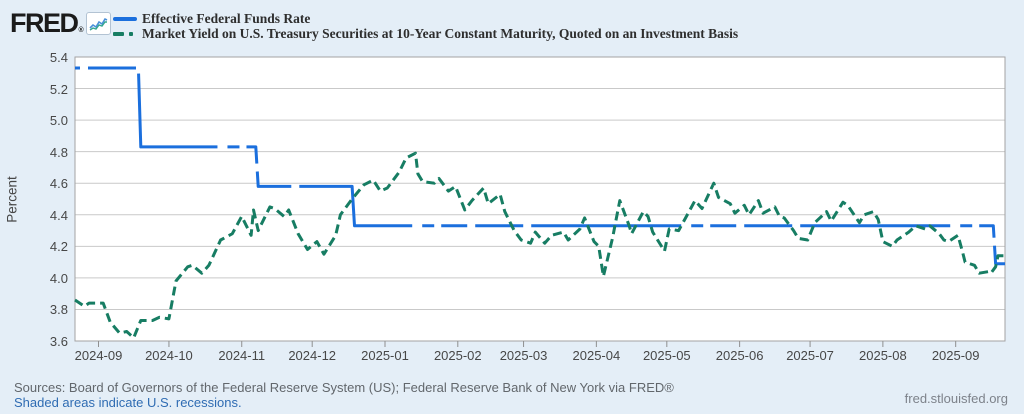 The height and width of the screenshot is (414, 1024). What do you see at coordinates (58, 152) in the screenshot?
I see `y-tick-label: 4.8` at bounding box center [58, 152].